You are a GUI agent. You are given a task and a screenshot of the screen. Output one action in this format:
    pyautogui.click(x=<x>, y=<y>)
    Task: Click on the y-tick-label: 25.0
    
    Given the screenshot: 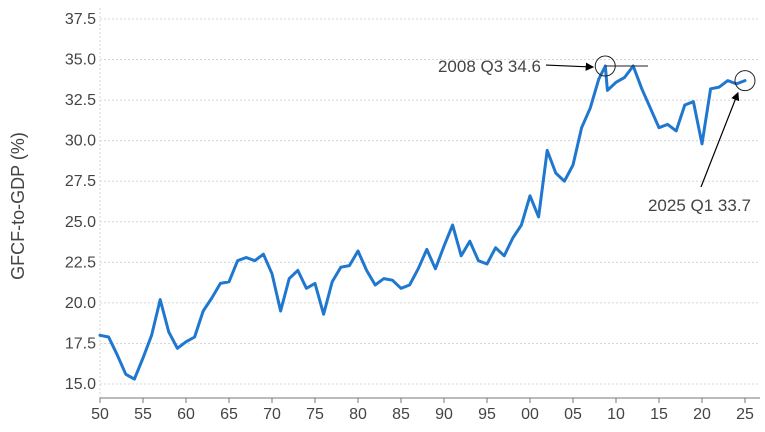 What is the action you would take?
    pyautogui.click(x=80, y=222)
    